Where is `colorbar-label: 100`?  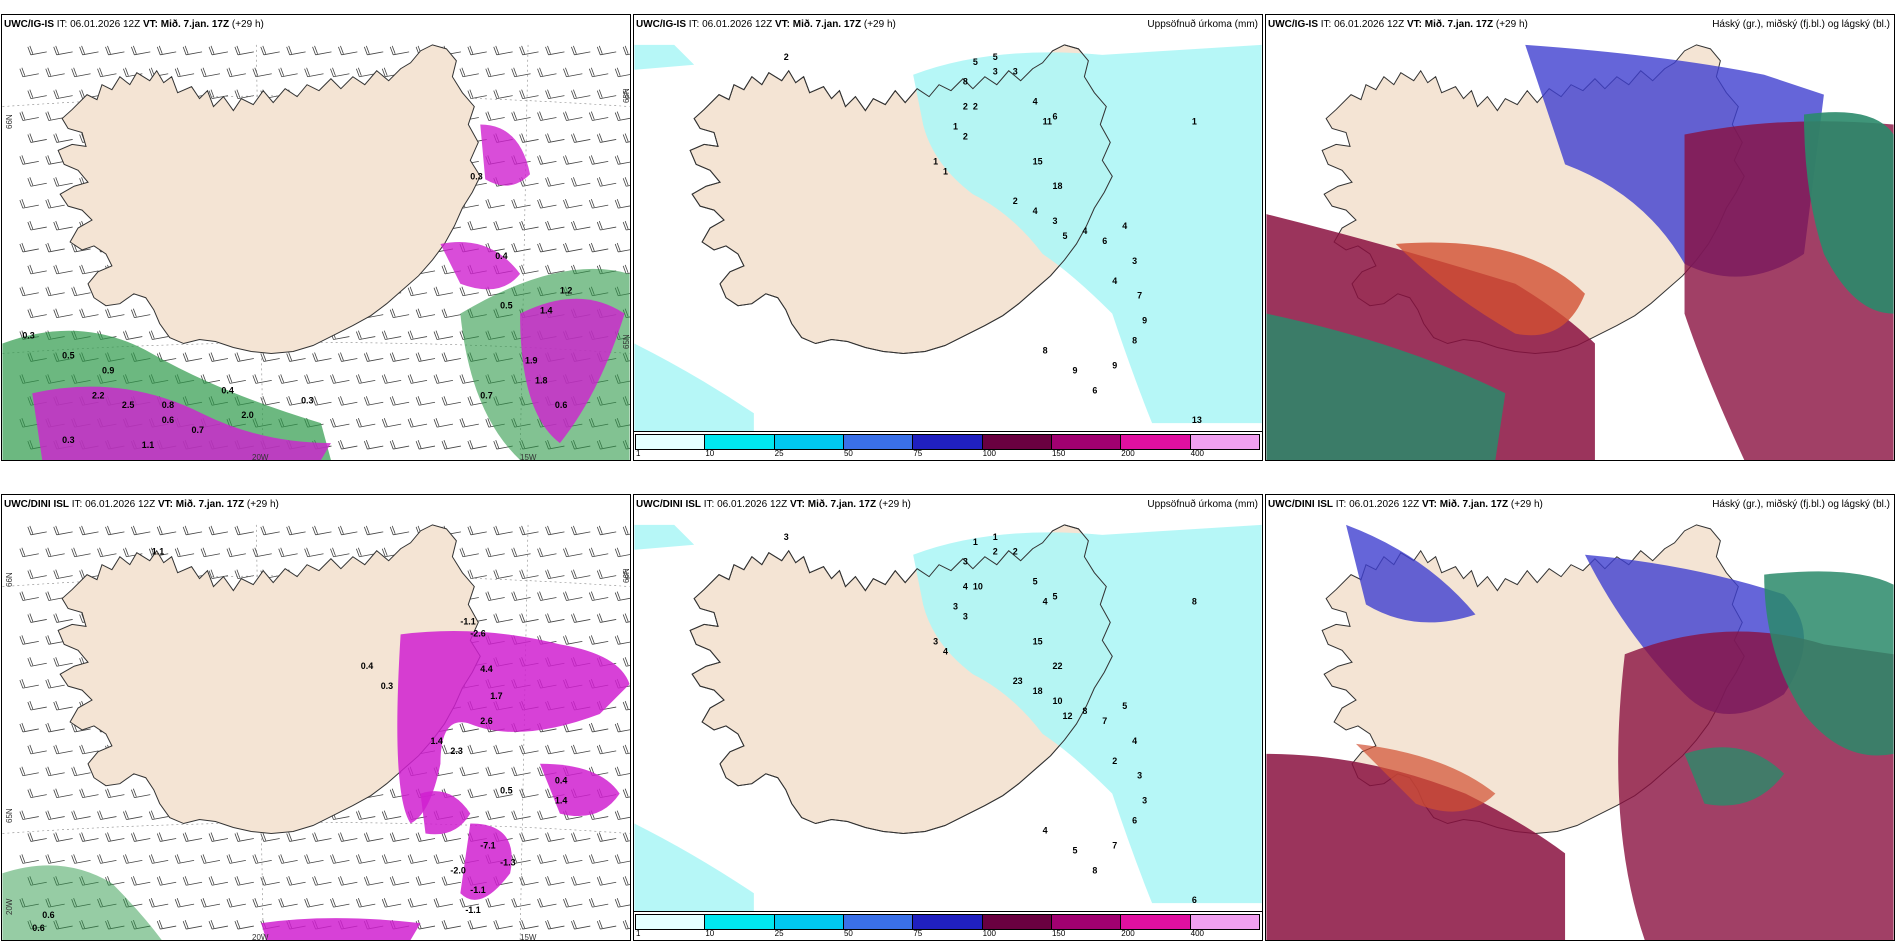
colorbar-label: 100 is located at coordinates (989, 453).